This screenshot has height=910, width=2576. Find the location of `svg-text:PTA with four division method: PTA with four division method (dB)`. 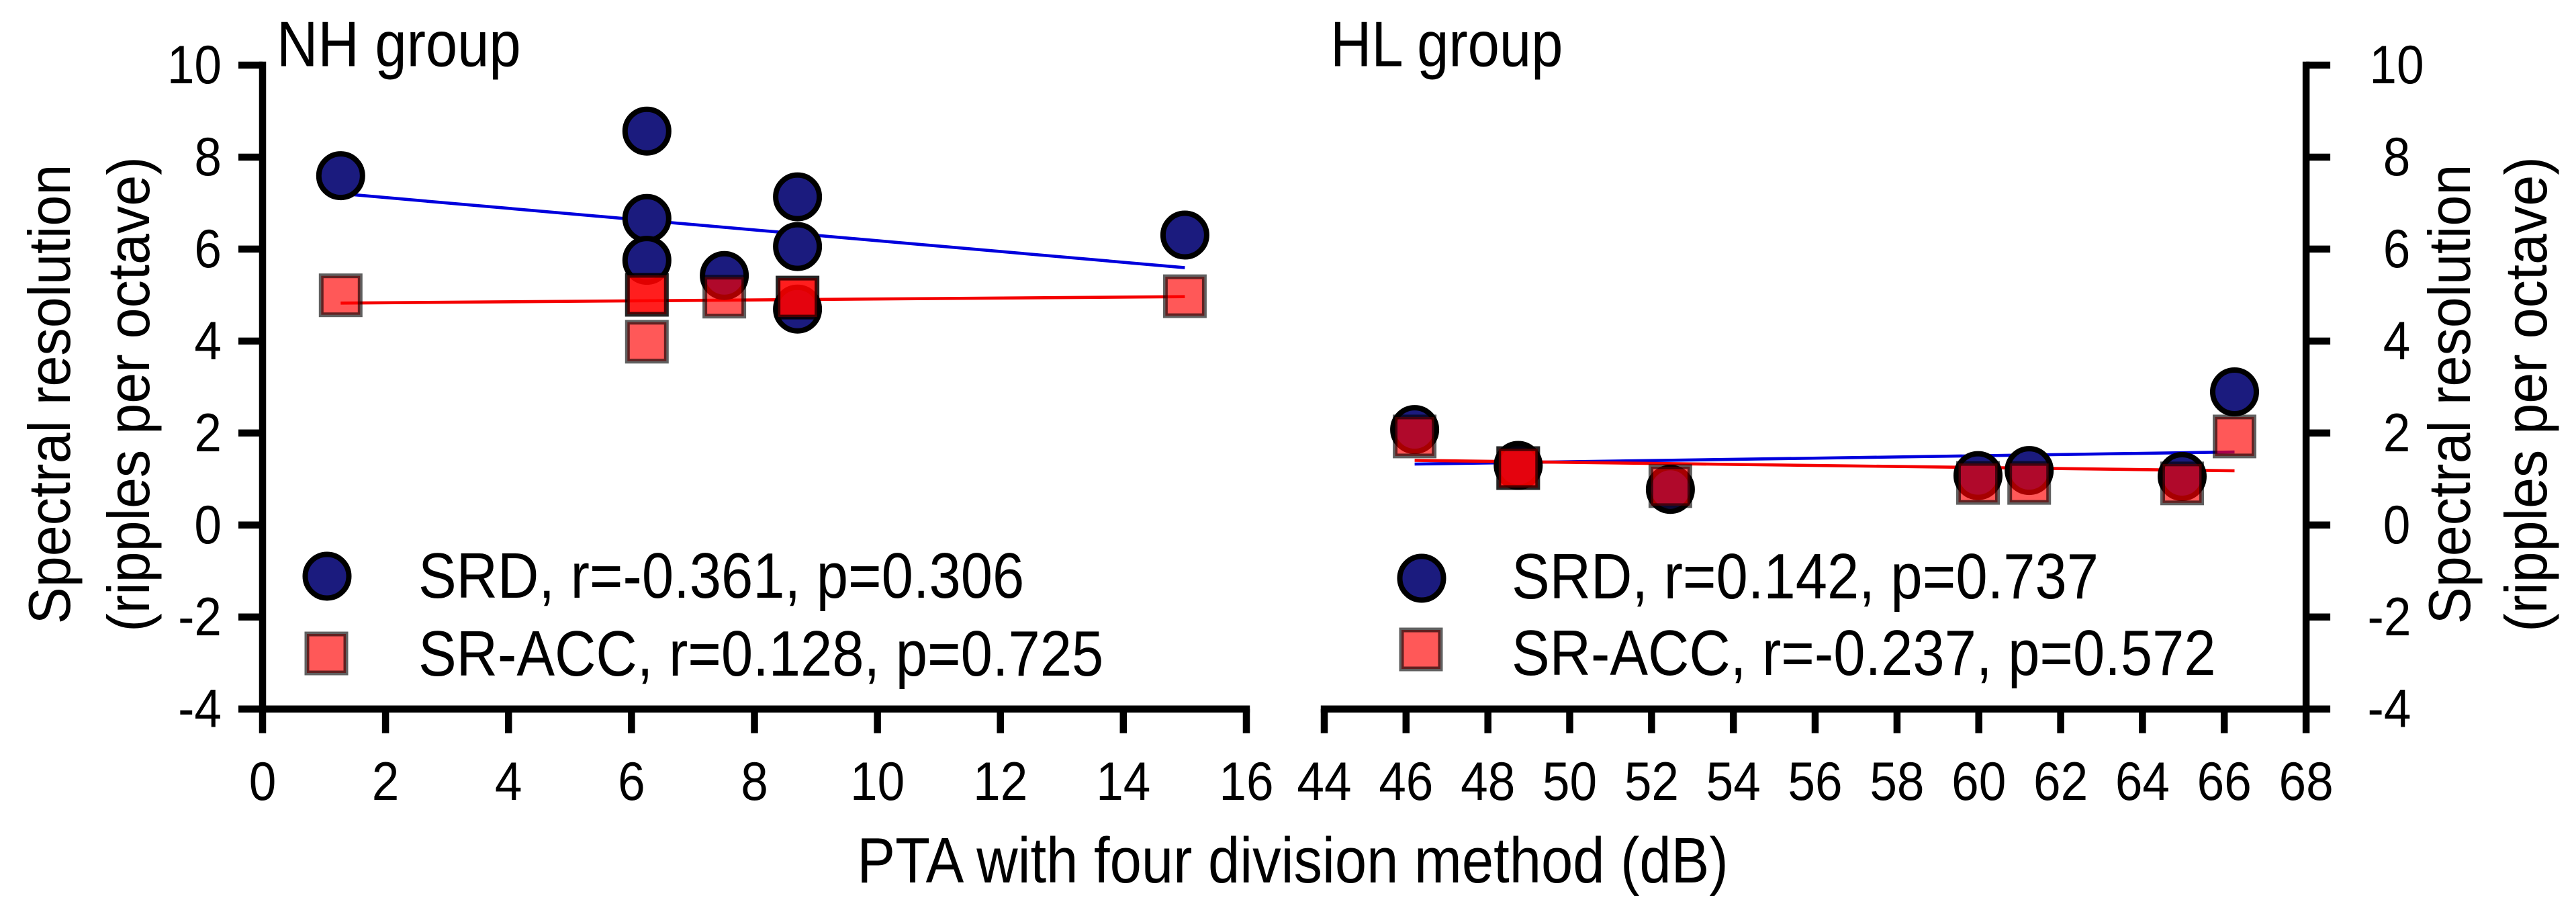

svg-text:PTA with four division method: PTA with four division method (dB) is located at coordinates (1292, 861).